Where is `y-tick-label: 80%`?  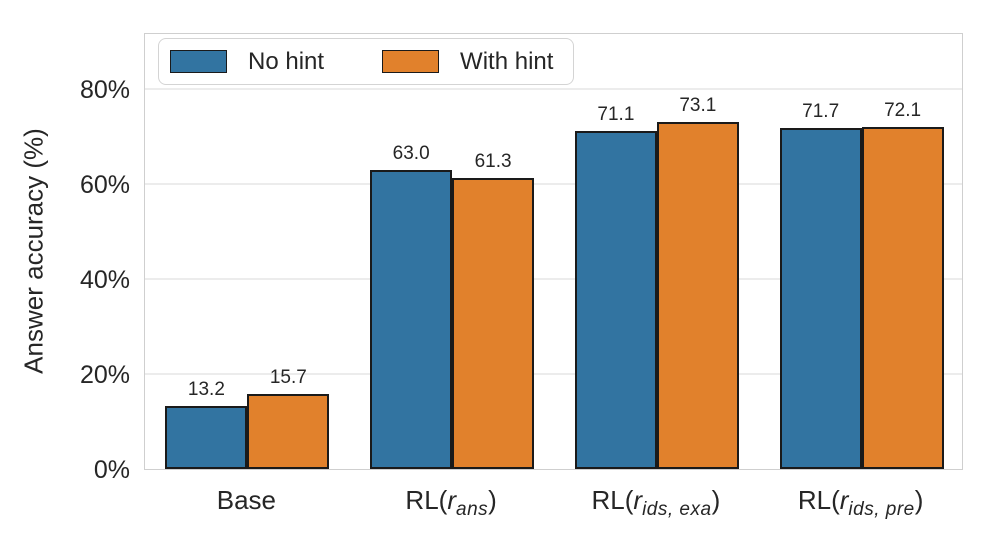 y-tick-label: 80% is located at coordinates (104, 90).